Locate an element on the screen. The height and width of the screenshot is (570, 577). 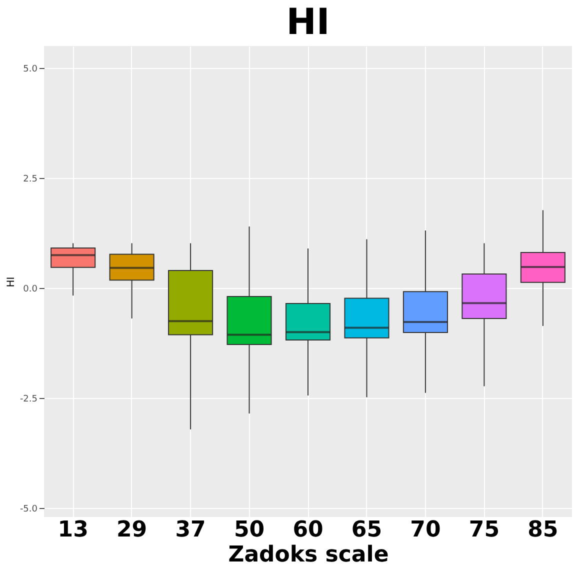
x-tick-label: 13 is located at coordinates (73, 530).